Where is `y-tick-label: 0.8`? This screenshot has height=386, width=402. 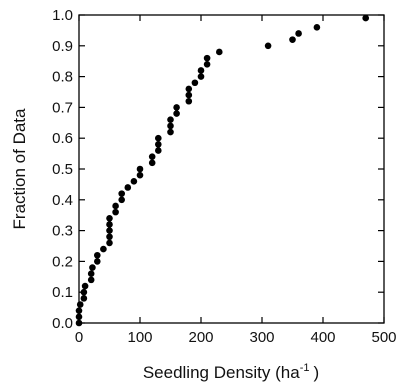
y-tick-label: 0.8 is located at coordinates (62, 77).